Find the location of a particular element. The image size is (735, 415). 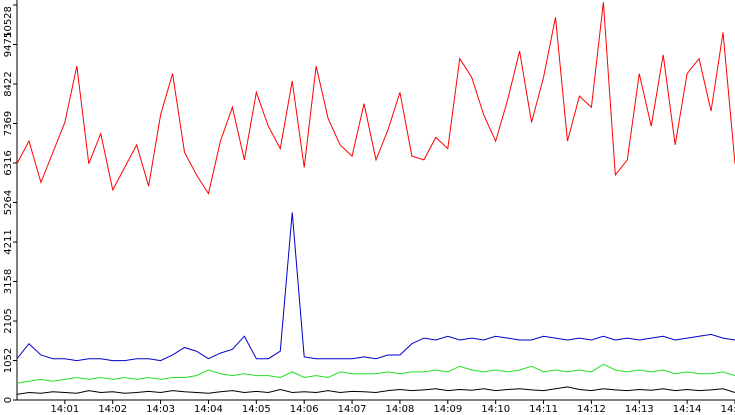

y-tick-label: 5264 is located at coordinates (8, 202).